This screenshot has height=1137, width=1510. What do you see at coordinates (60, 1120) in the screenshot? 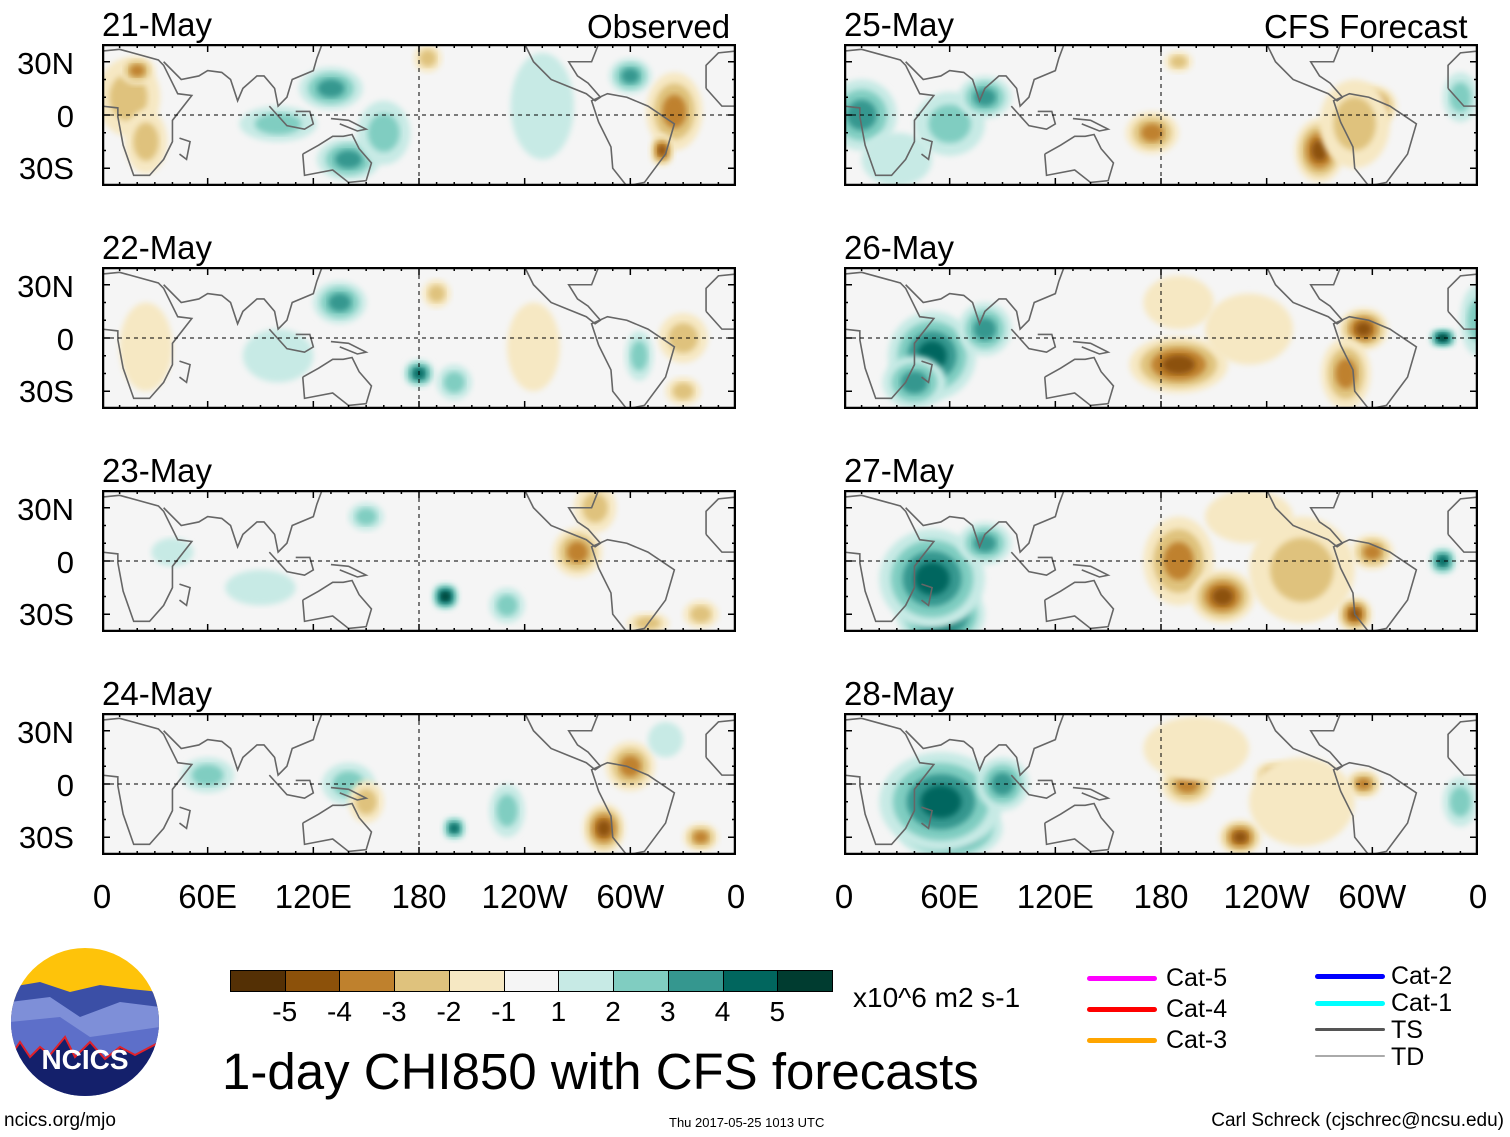
I see `footer-url: ncics.org/mjo` at bounding box center [60, 1120].